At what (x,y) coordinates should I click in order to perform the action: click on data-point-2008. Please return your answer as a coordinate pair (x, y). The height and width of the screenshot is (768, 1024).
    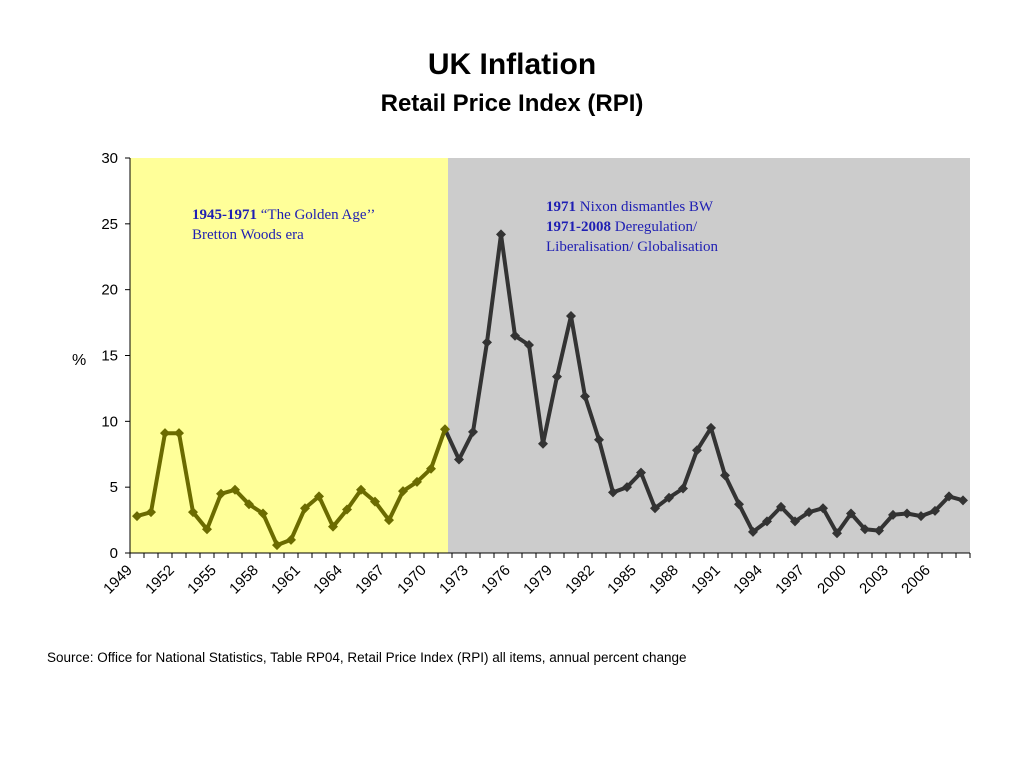
    Looking at the image, I should click on (963, 500).